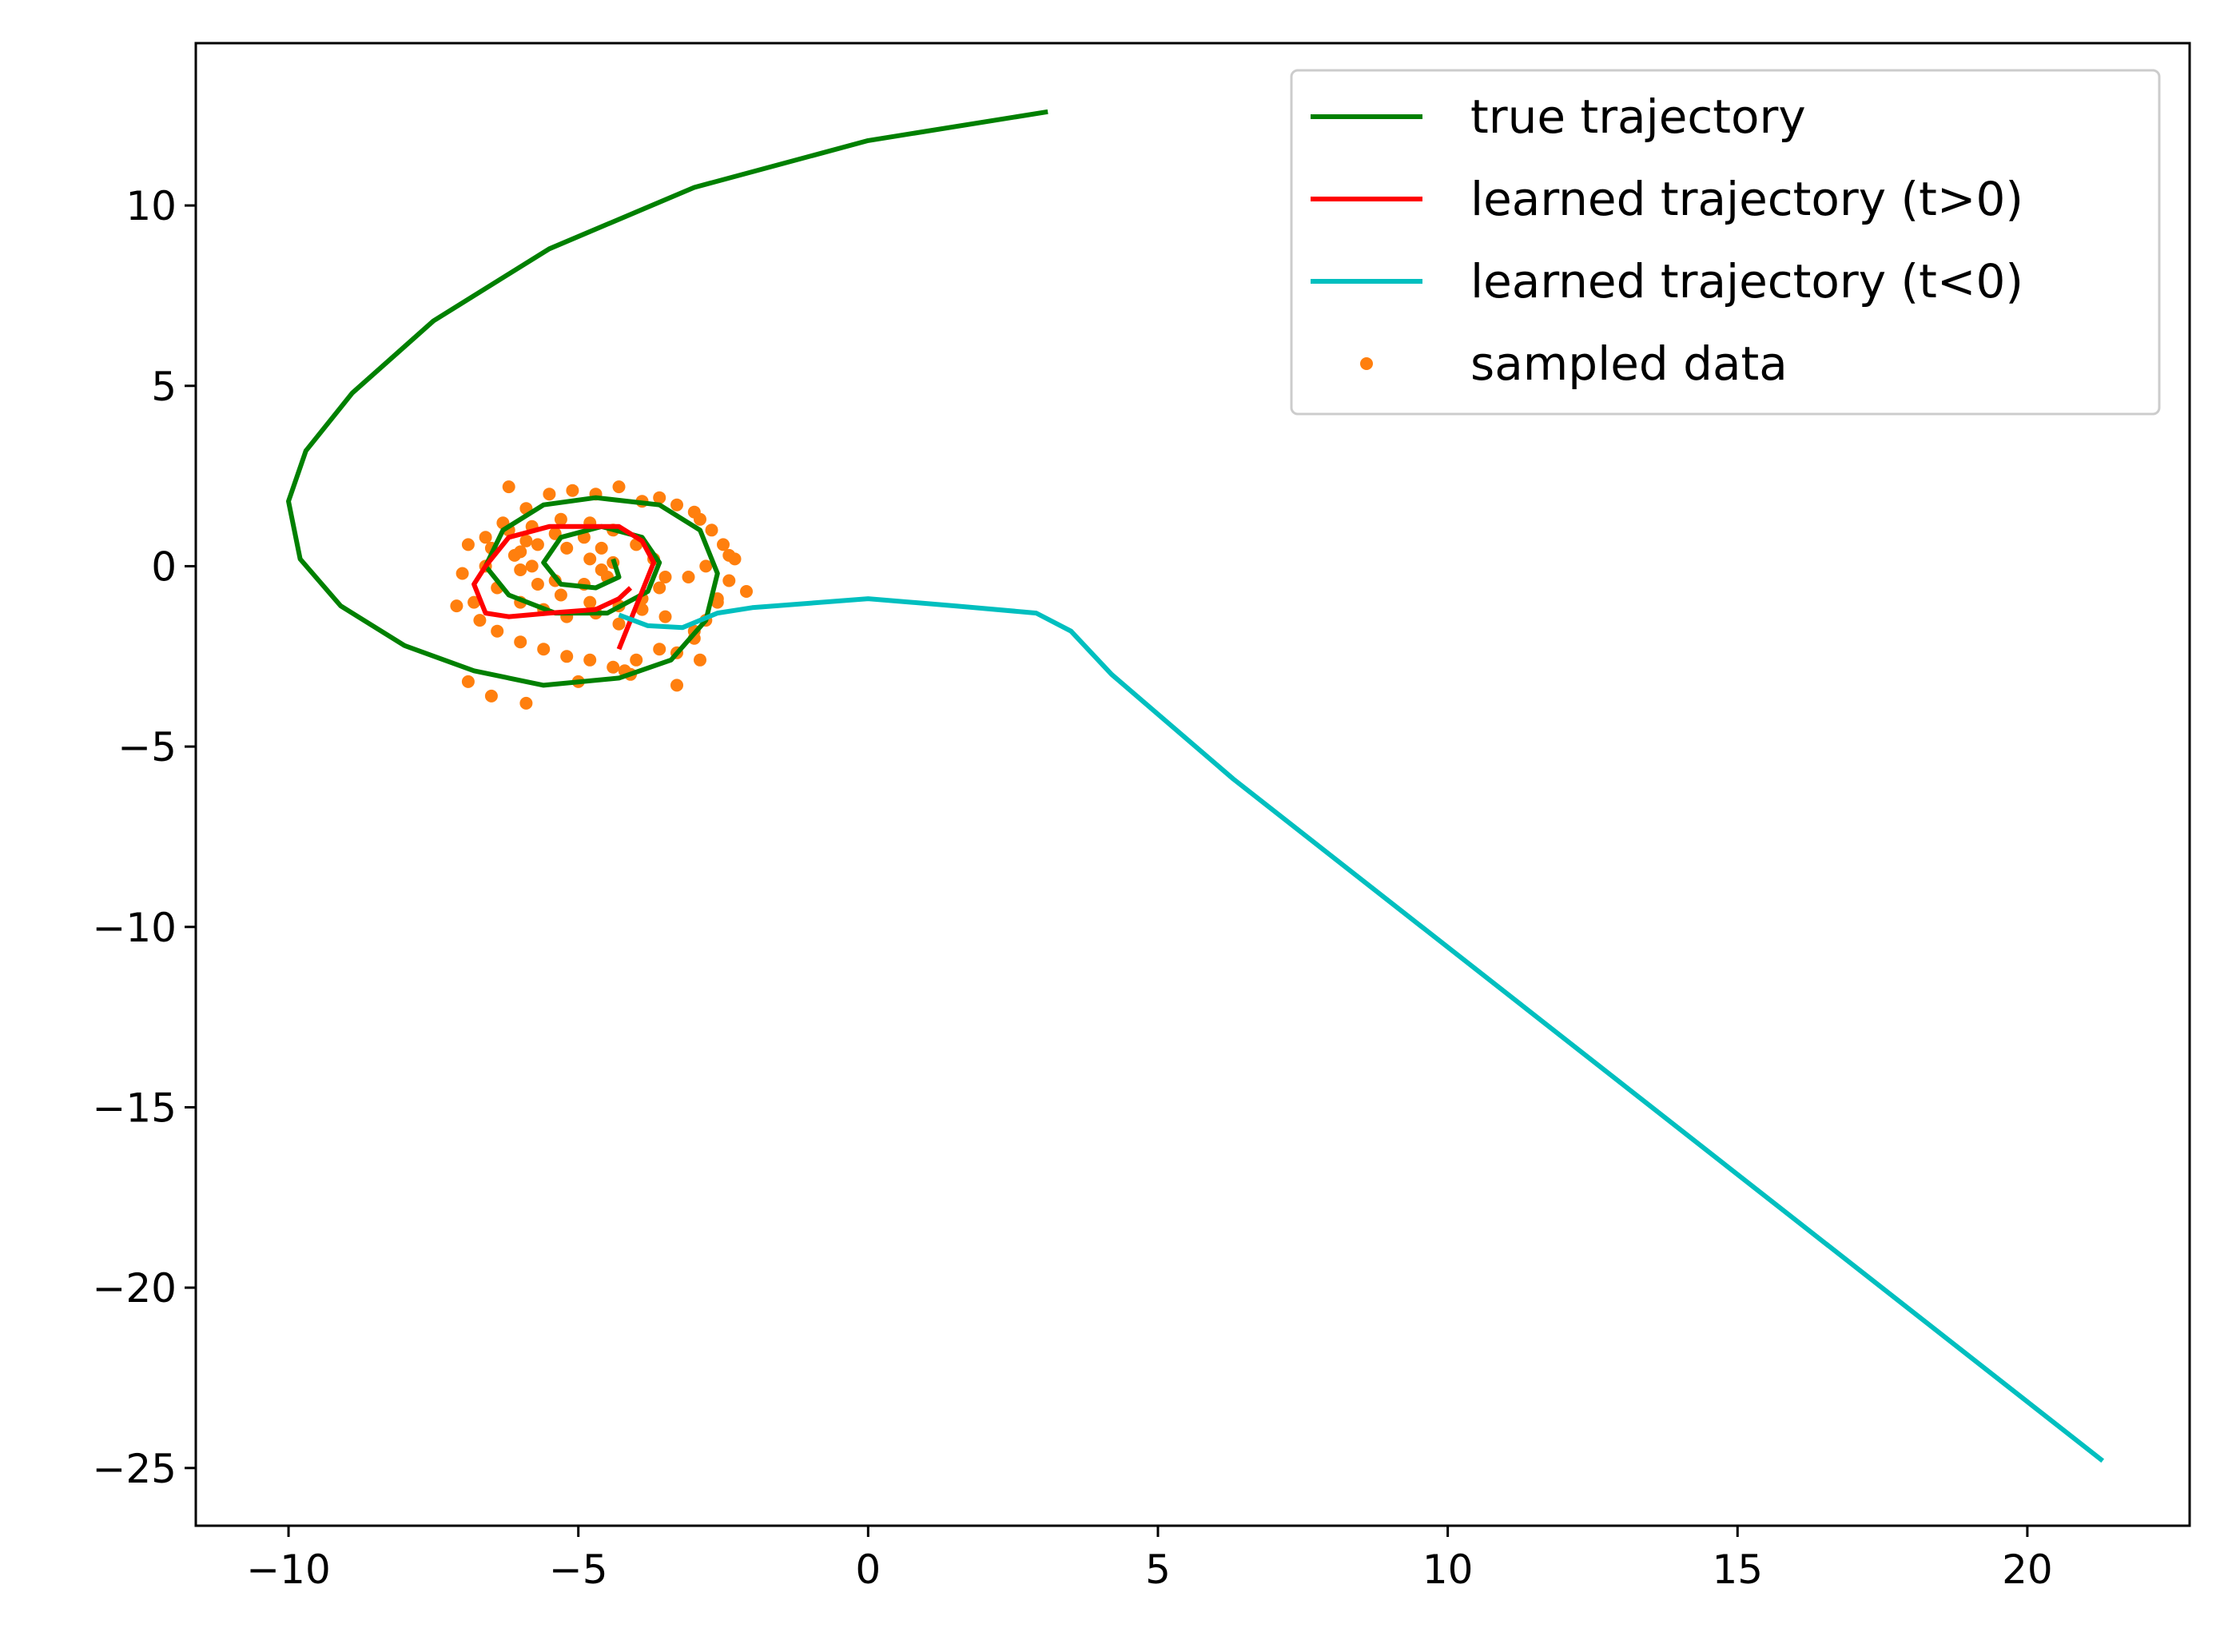 Image resolution: width=2220 pixels, height=1652 pixels. I want to click on y-tick-label: 0, so click(164, 566).